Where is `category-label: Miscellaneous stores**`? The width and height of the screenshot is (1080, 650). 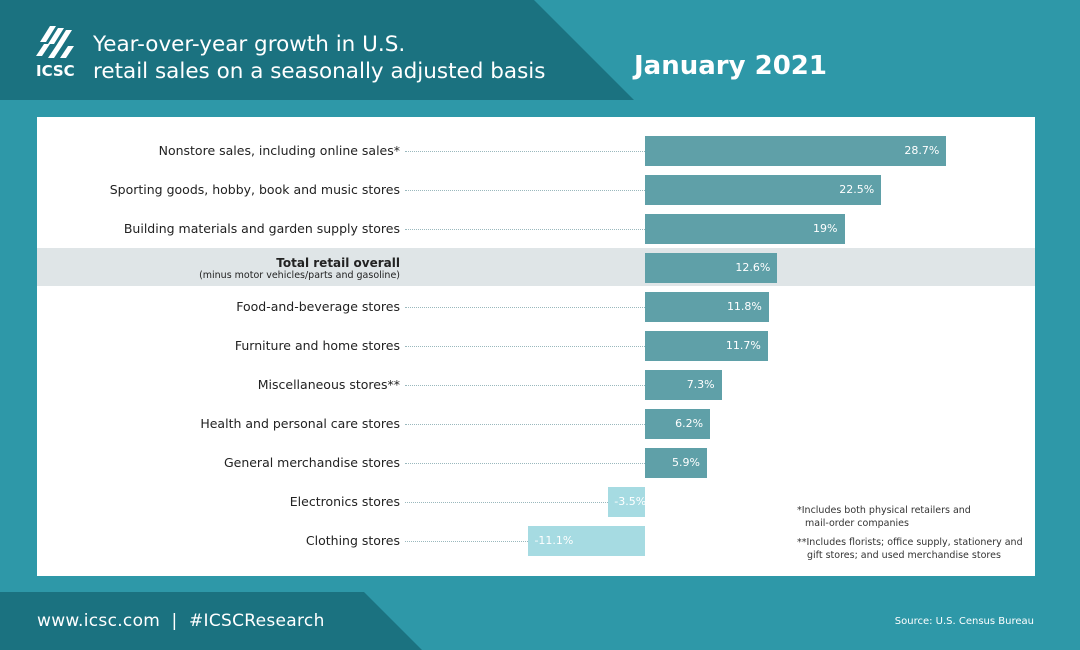
category-label: Miscellaneous stores** is located at coordinates (329, 384).